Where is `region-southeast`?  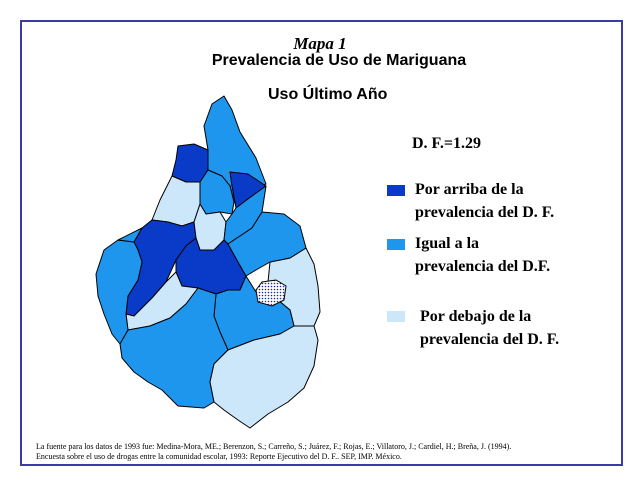 region-southeast is located at coordinates (264, 377).